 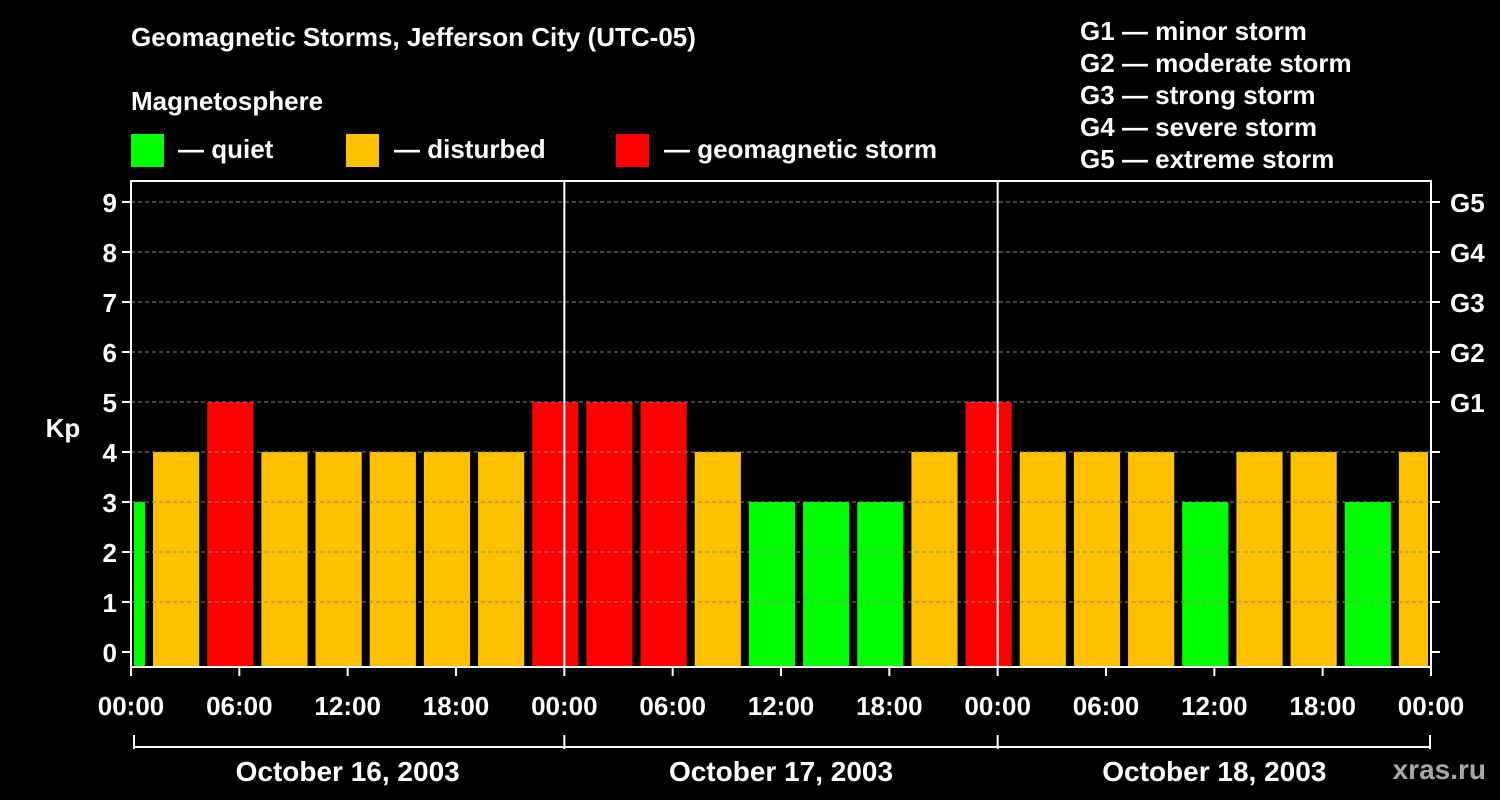 What do you see at coordinates (1214, 771) in the screenshot?
I see `day-label-2: October 18, 2003` at bounding box center [1214, 771].